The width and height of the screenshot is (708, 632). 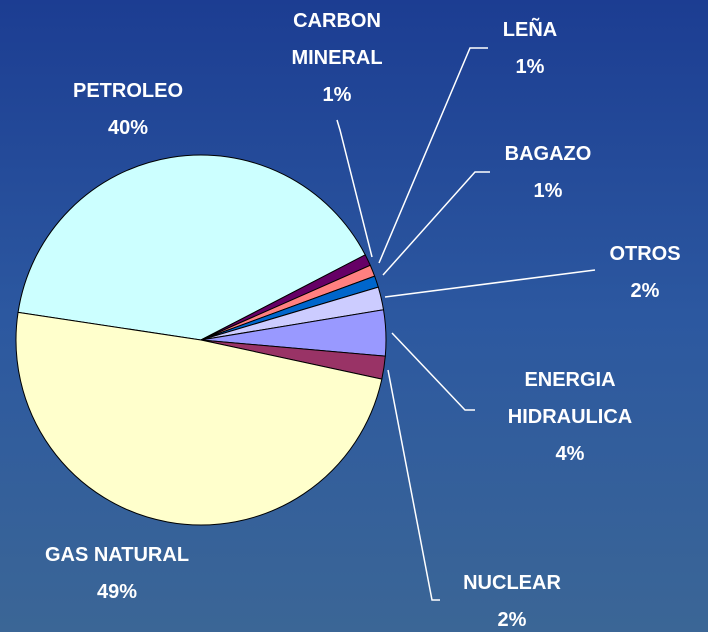 I want to click on slice-label: NUCLEAR 2%, so click(x=512, y=598).